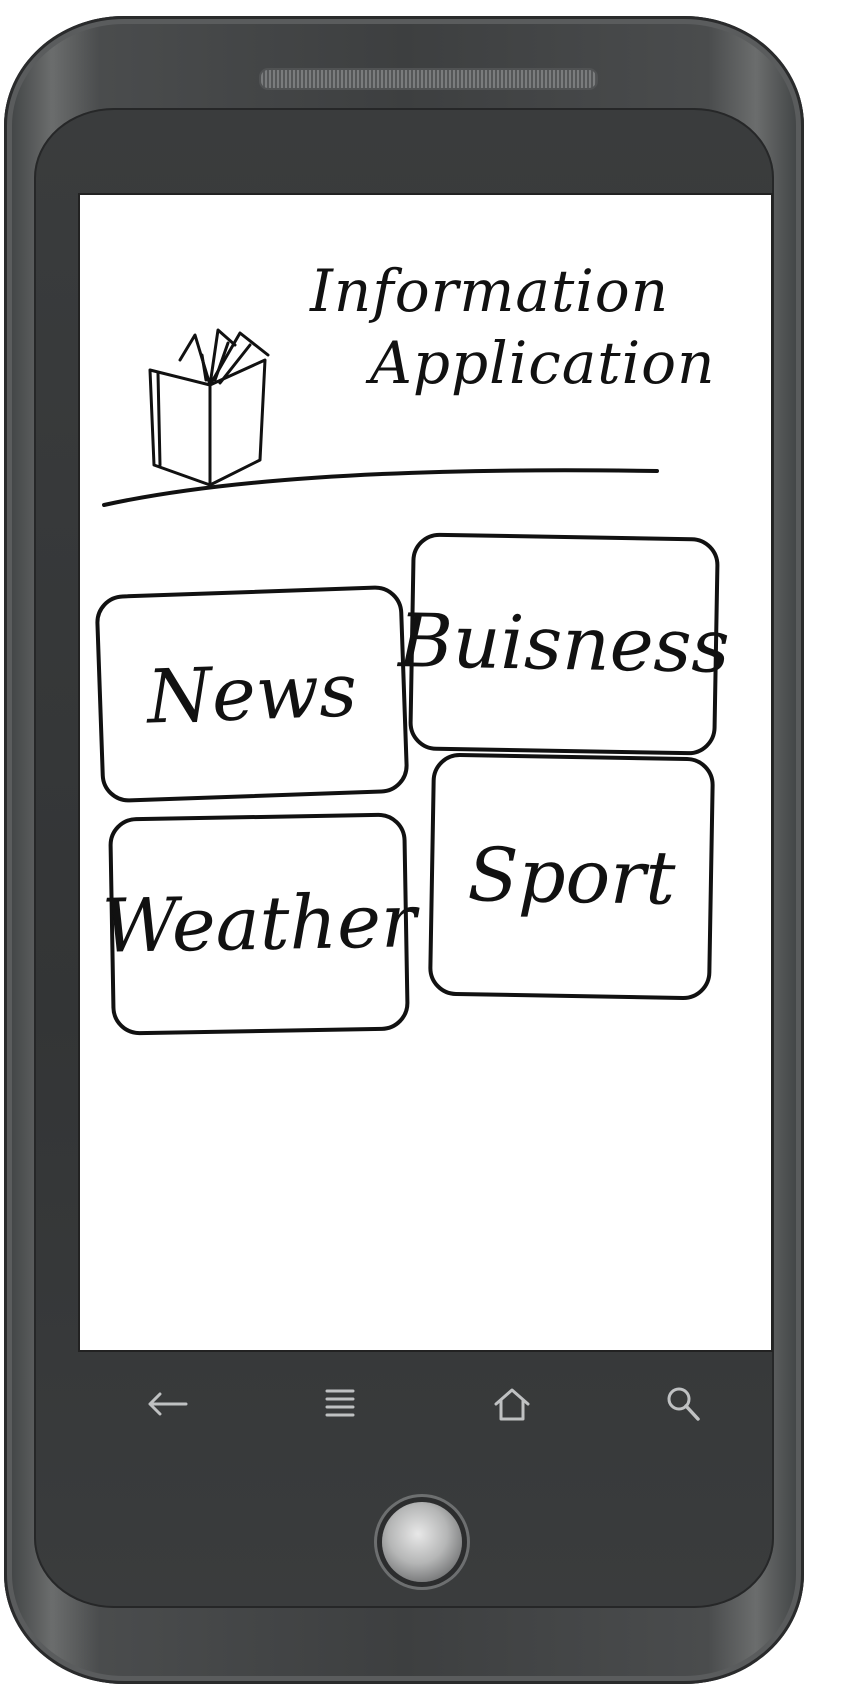 This screenshot has height=1693, width=847. I want to click on news-tile-button: News, so click(252, 694).